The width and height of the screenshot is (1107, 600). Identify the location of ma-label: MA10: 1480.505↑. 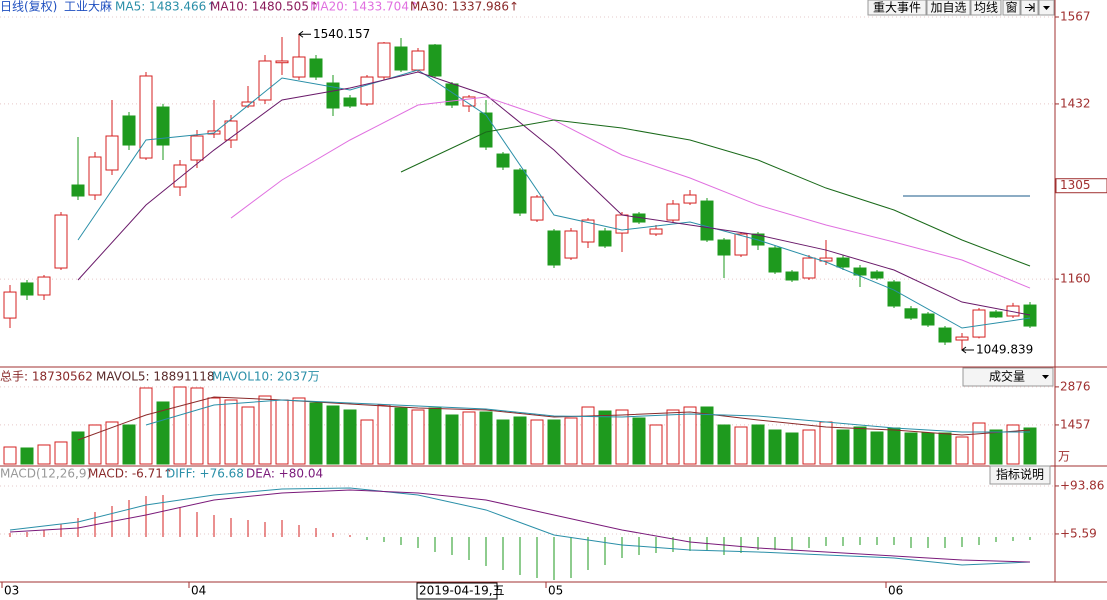
(264, 7).